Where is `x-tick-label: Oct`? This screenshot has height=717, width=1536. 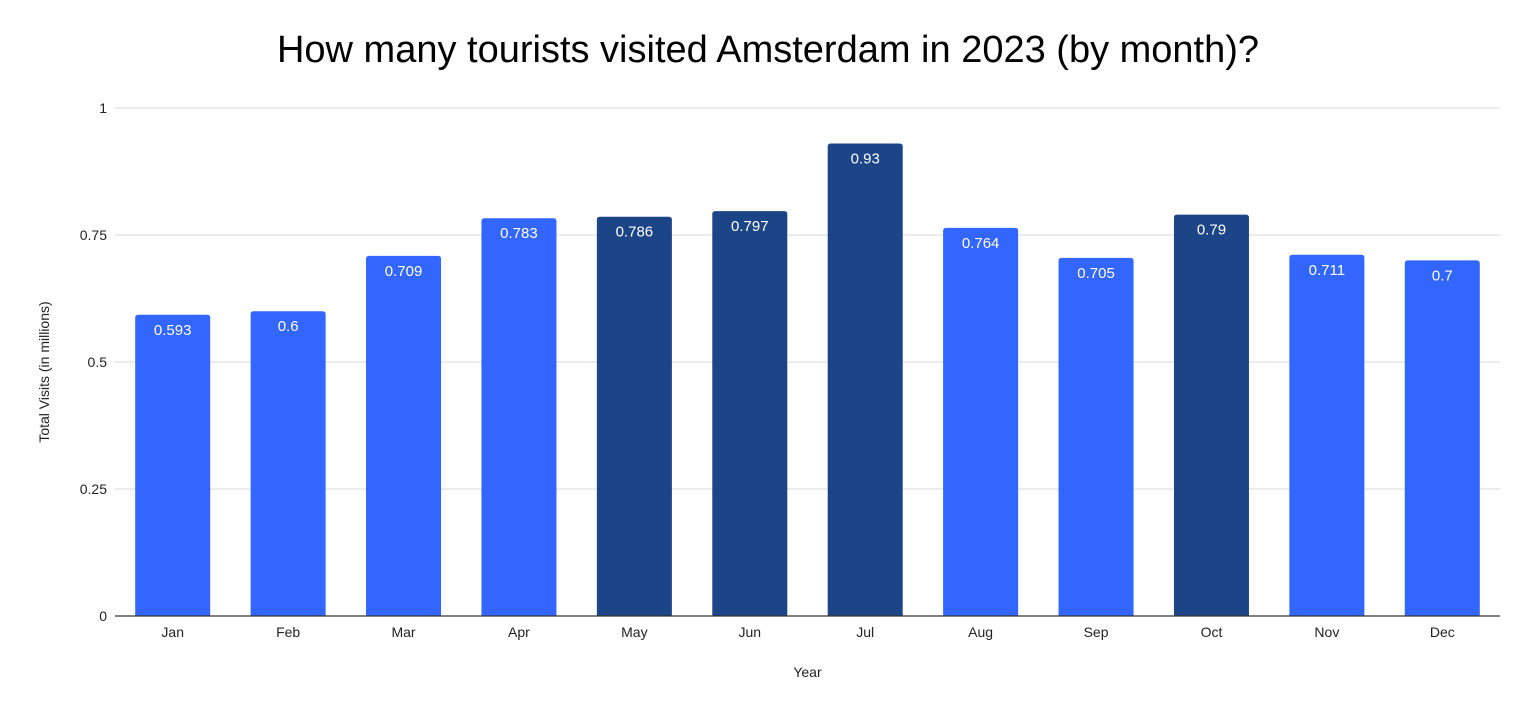 x-tick-label: Oct is located at coordinates (1212, 632).